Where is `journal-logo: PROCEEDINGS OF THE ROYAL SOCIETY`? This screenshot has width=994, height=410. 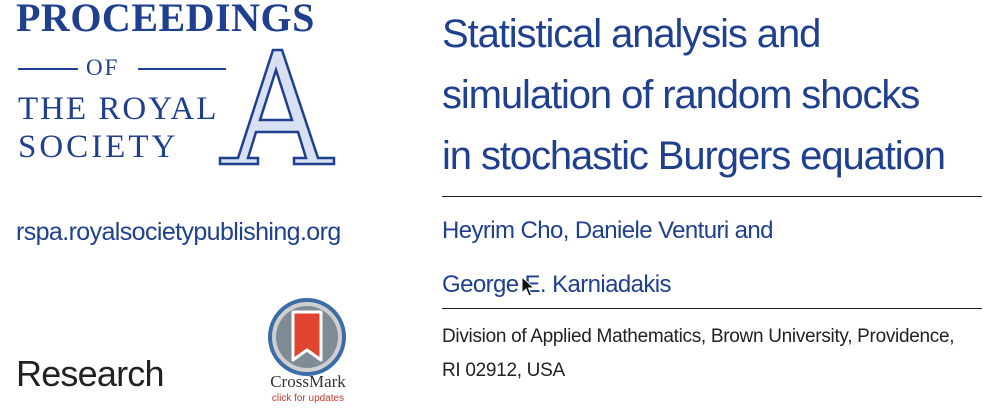 journal-logo: PROCEEDINGS OF THE ROYAL SOCIETY is located at coordinates (175, 86).